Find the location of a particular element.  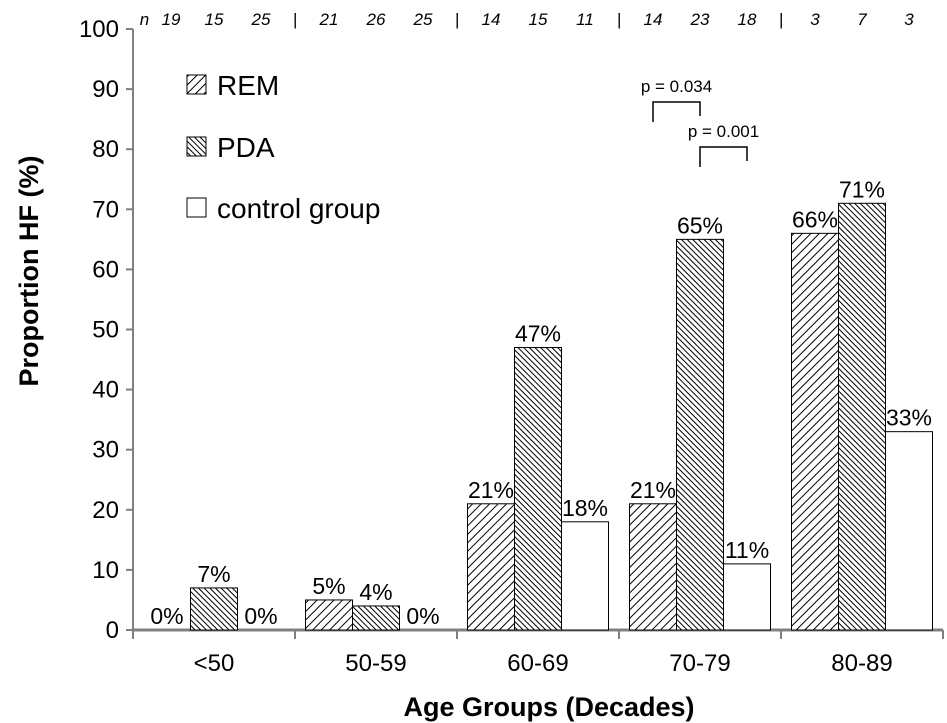

x-category-label: 60-69 is located at coordinates (537, 663).